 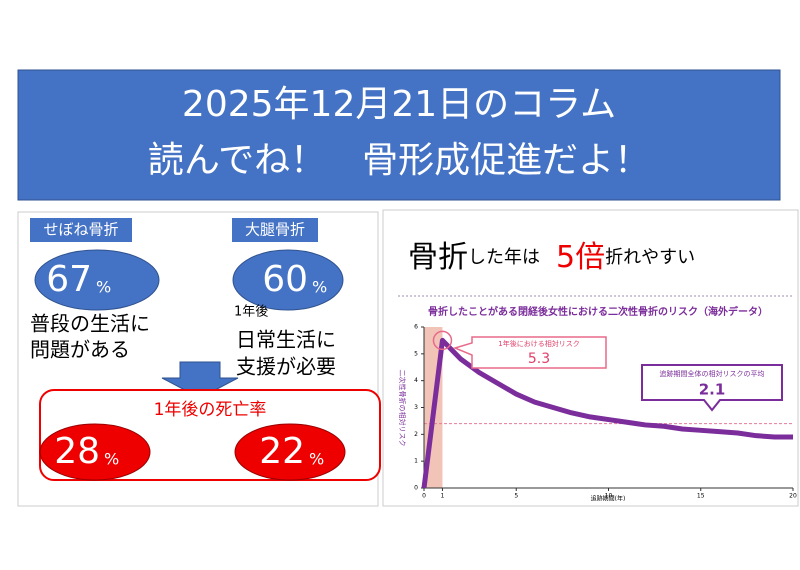 I want to click on annotation-value: 2.1, so click(x=712, y=390).